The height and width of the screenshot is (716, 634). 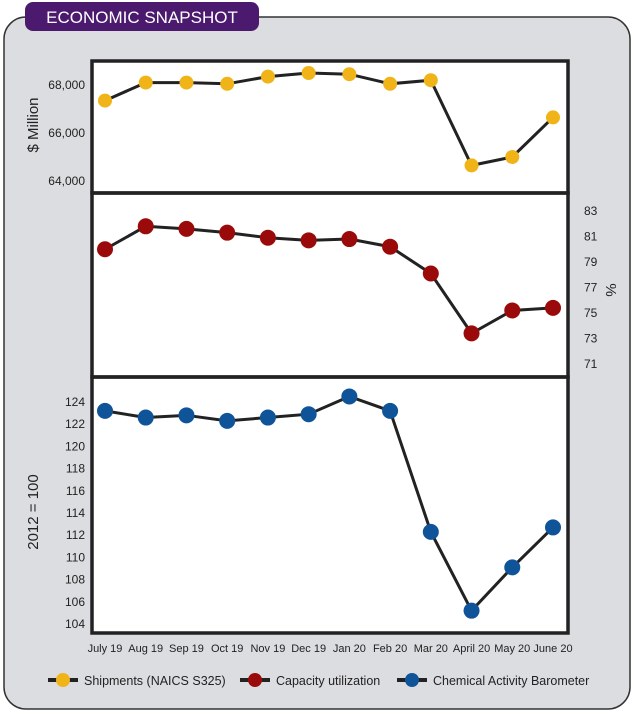 What do you see at coordinates (591, 288) in the screenshot?
I see `capacity-y-tick: 77` at bounding box center [591, 288].